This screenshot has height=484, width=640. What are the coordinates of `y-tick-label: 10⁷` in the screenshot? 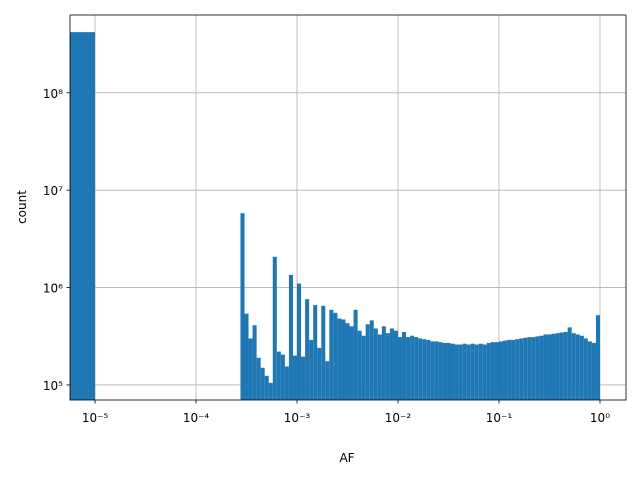 It's located at (53, 191).